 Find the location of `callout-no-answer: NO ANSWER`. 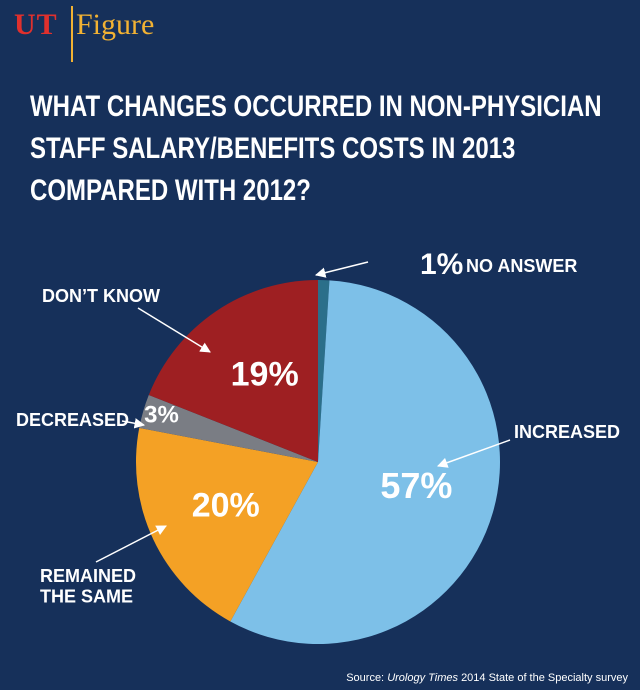

callout-no-answer: NO ANSWER is located at coordinates (521, 266).